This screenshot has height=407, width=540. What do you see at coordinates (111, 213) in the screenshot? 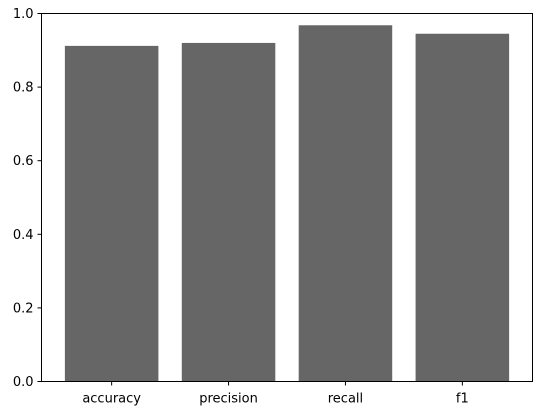
I see `bar-accuracy` at bounding box center [111, 213].